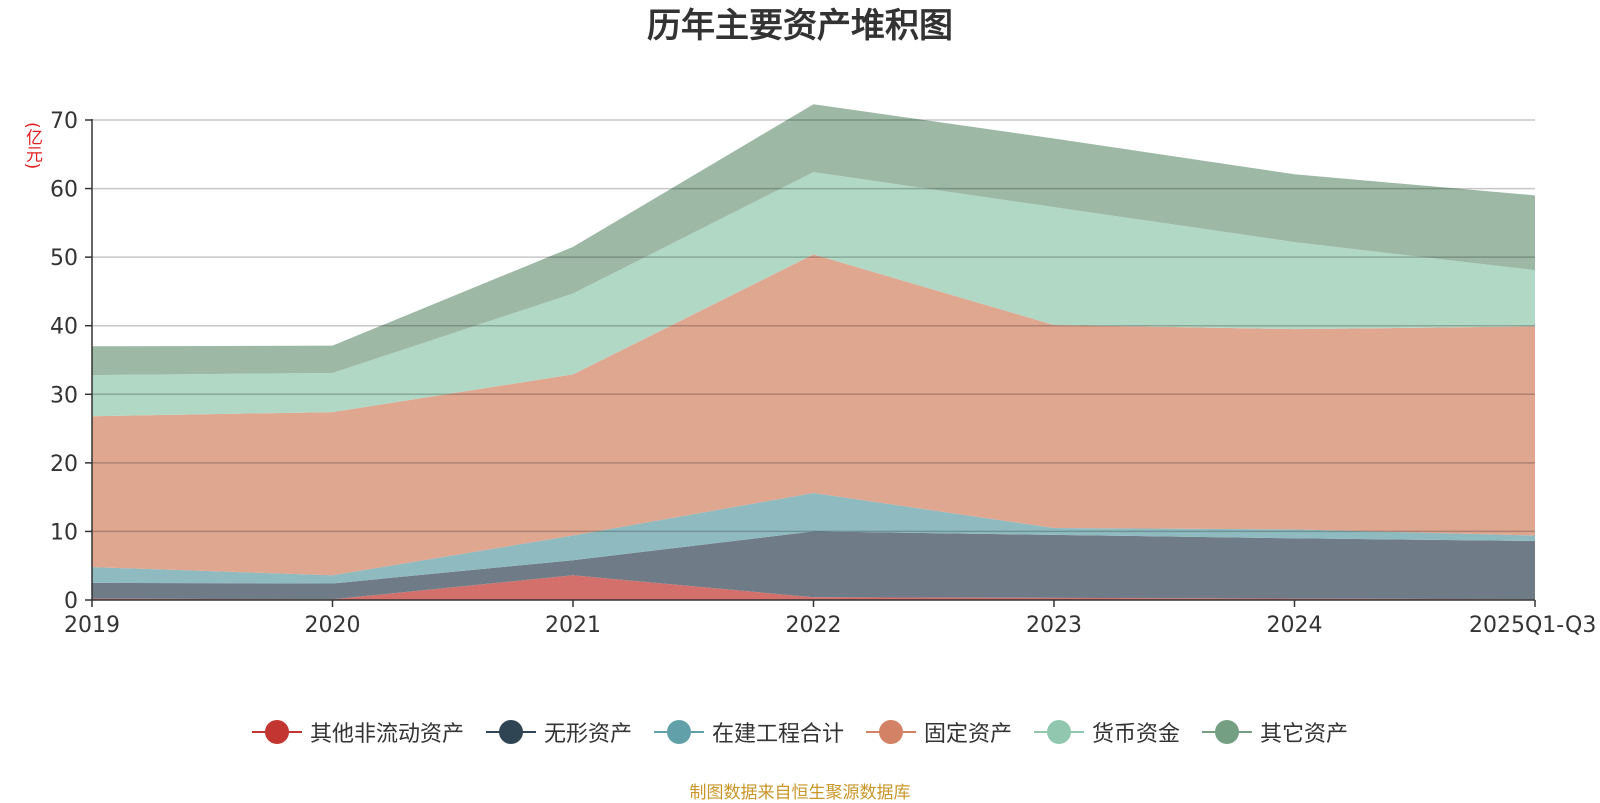 Image resolution: width=1600 pixels, height=803 pixels. Describe the element at coordinates (64, 190) in the screenshot. I see `y-tick-label: 60` at that location.